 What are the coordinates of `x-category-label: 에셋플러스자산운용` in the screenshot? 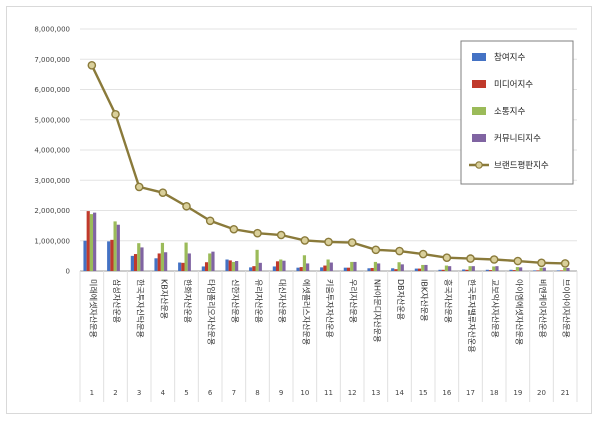 It's located at (306, 312).